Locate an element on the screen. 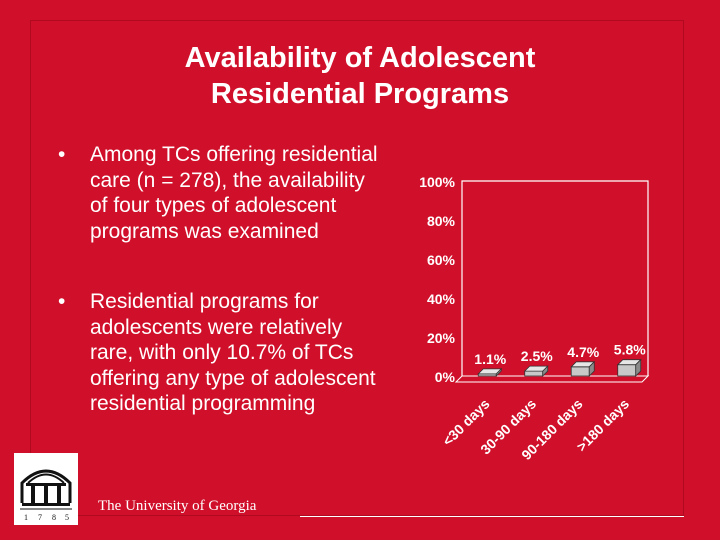 This screenshot has height=540, width=720. title-line-2: Residential Programs is located at coordinates (360, 94).